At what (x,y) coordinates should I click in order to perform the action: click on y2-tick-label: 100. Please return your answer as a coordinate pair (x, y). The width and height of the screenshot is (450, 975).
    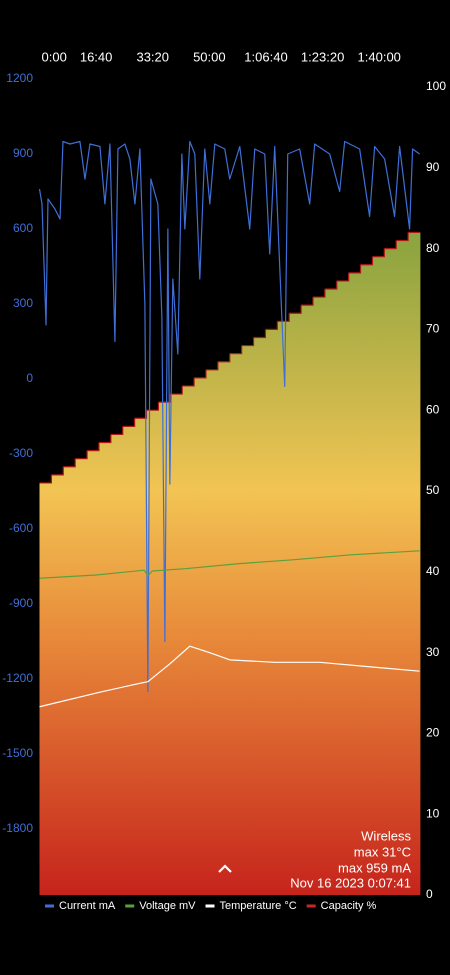
    Looking at the image, I should click on (436, 86).